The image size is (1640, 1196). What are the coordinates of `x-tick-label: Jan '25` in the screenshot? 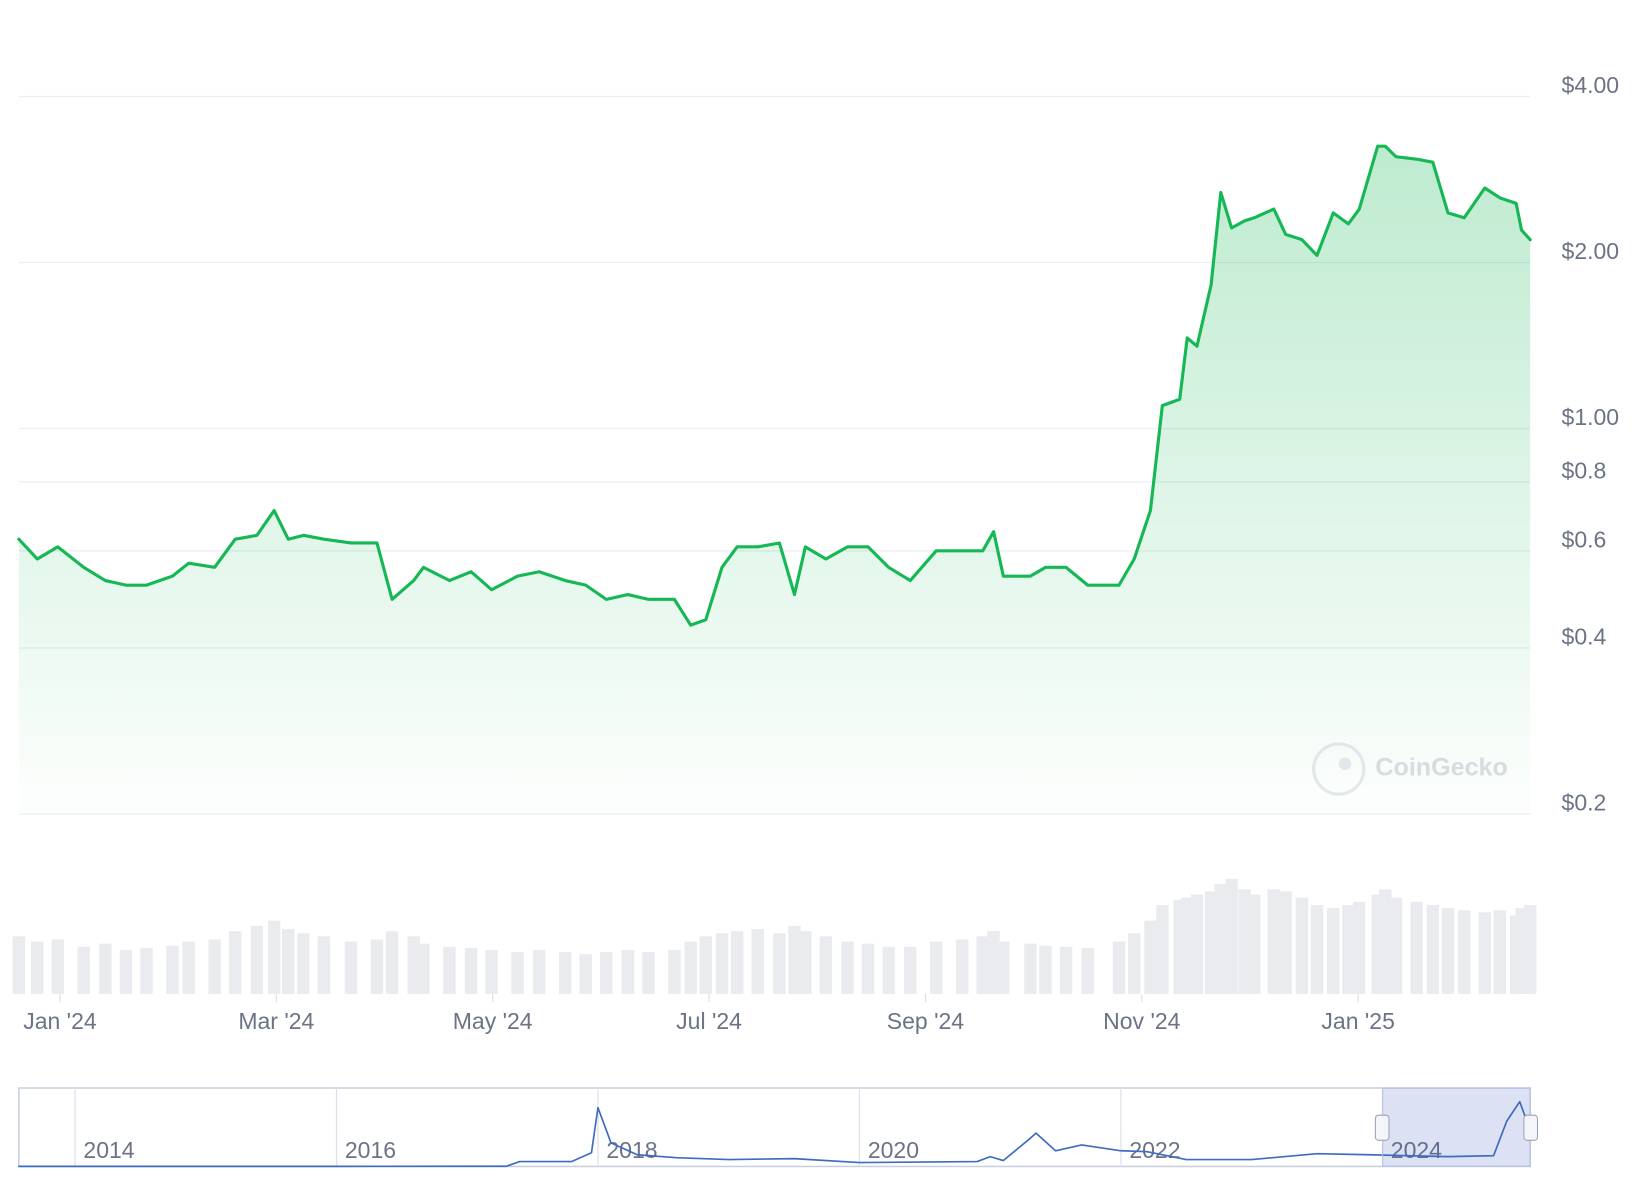 It's located at (1357, 1021).